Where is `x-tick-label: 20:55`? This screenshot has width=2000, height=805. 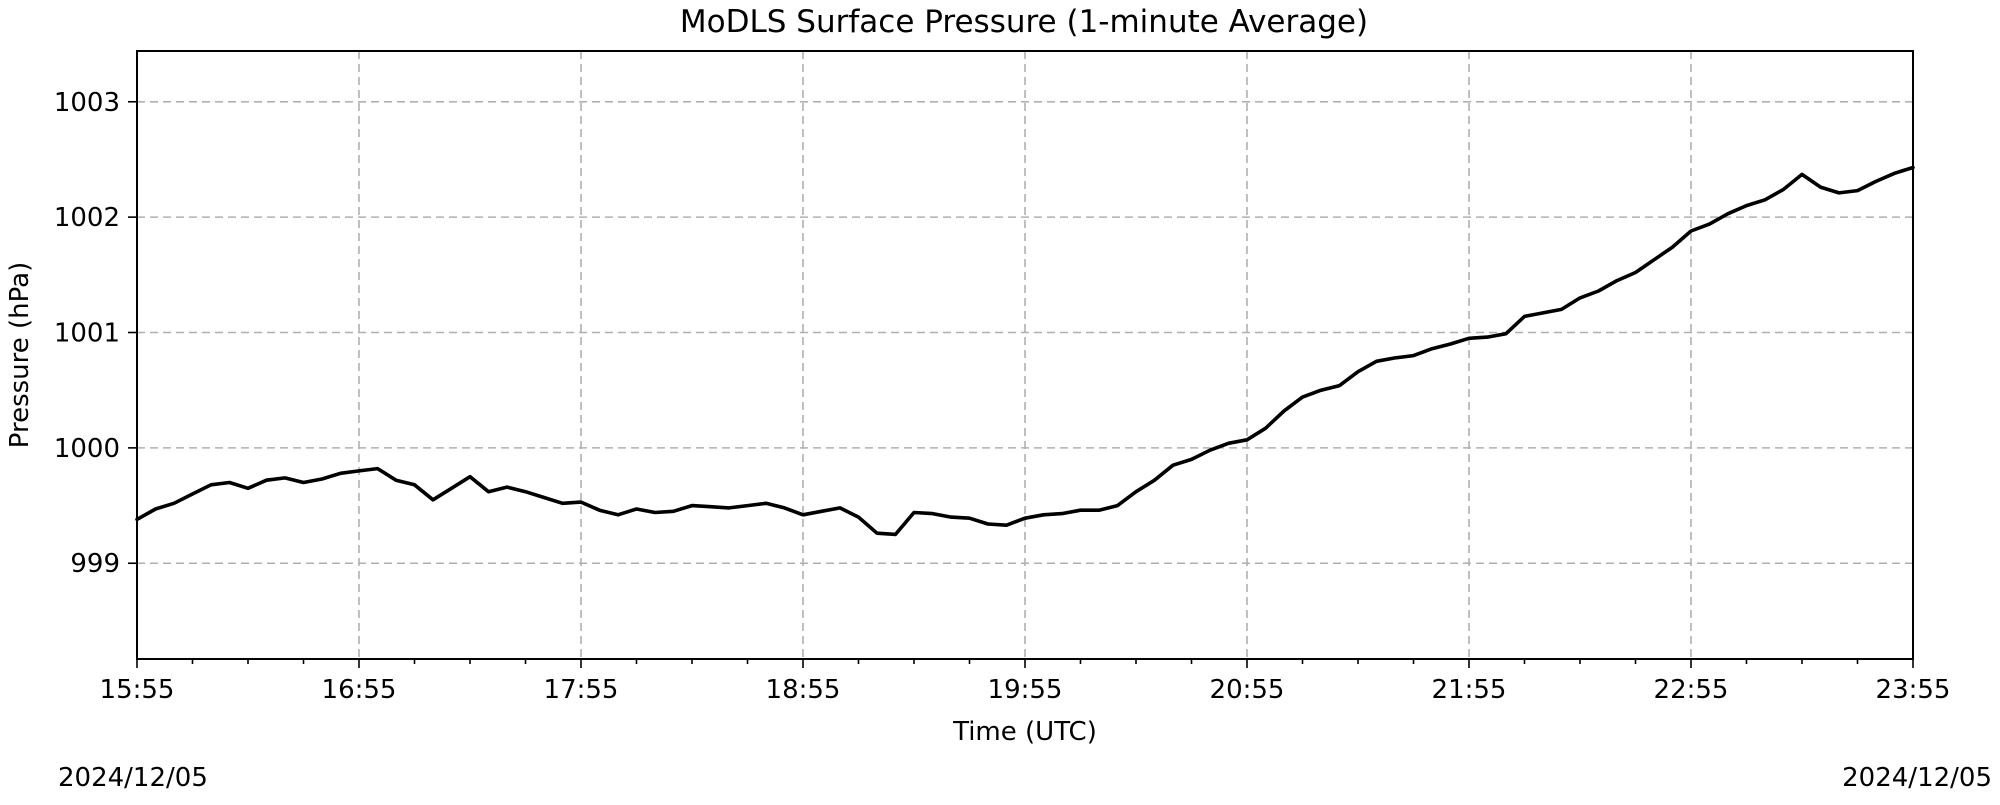
x-tick-label: 20:55 is located at coordinates (1247, 690).